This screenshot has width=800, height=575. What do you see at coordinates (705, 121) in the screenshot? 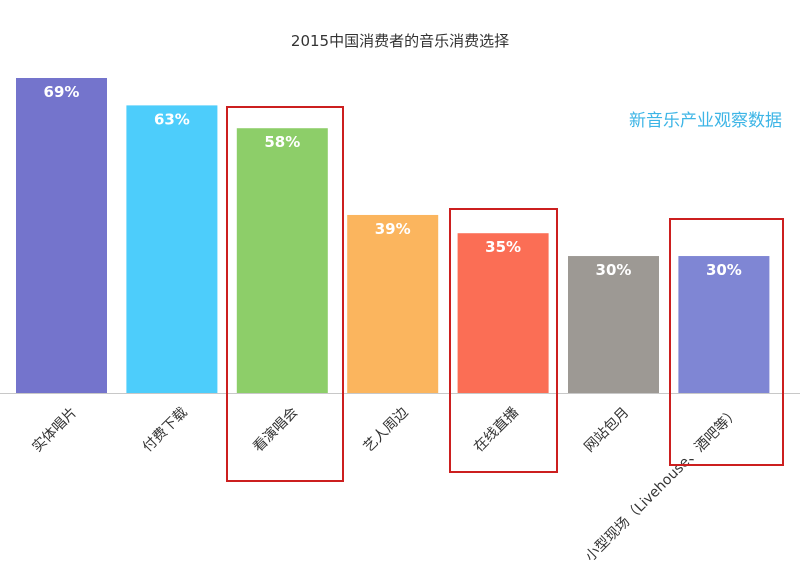
I see `watermark-text: 新音乐产业观察数据` at bounding box center [705, 121].